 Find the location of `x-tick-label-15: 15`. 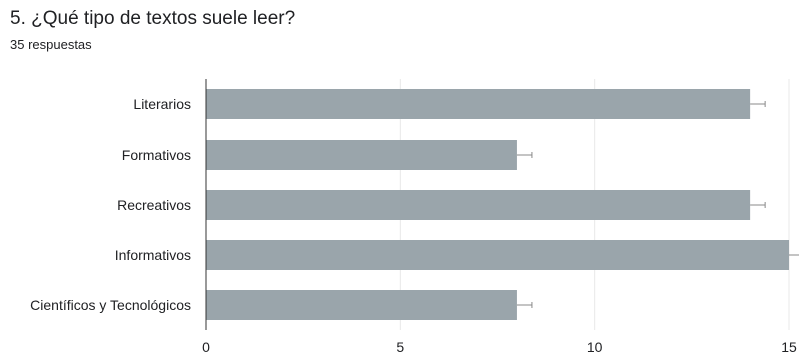

x-tick-label-15: 15 is located at coordinates (789, 346).